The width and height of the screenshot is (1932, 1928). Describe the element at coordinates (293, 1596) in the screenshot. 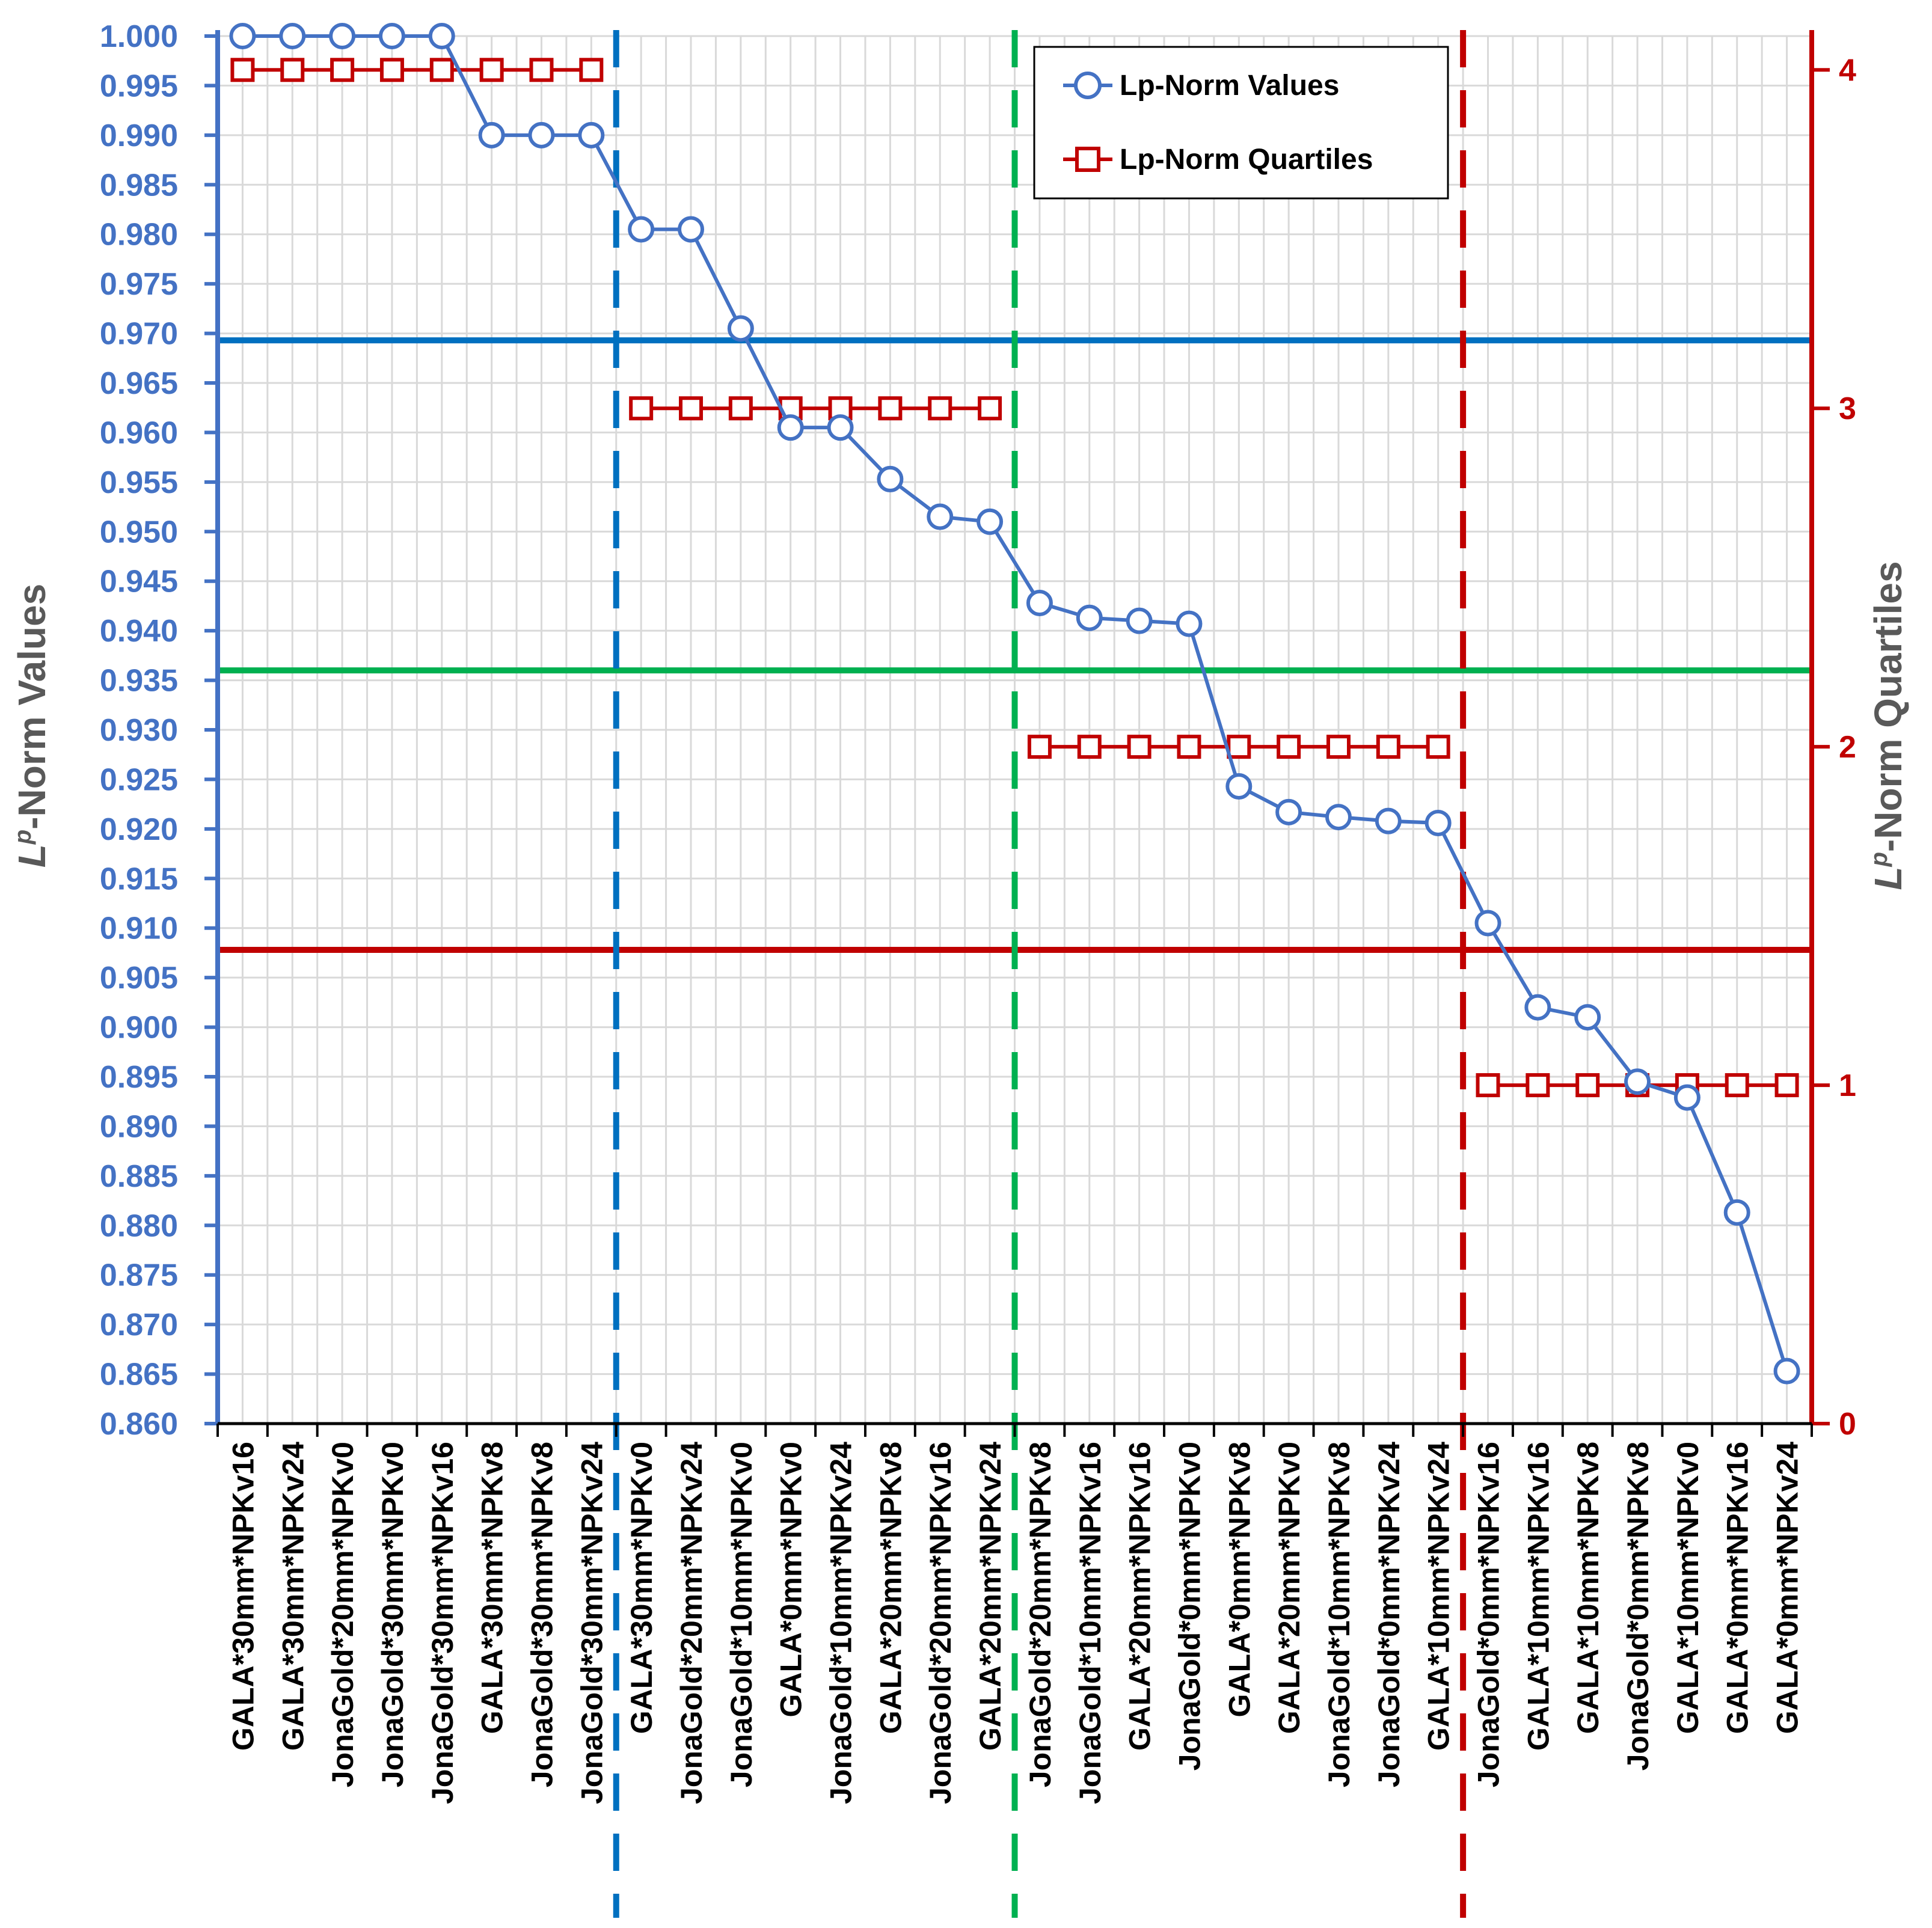

I see `x-axis-tick-label: GALA*30mm*NPKv24` at that location.